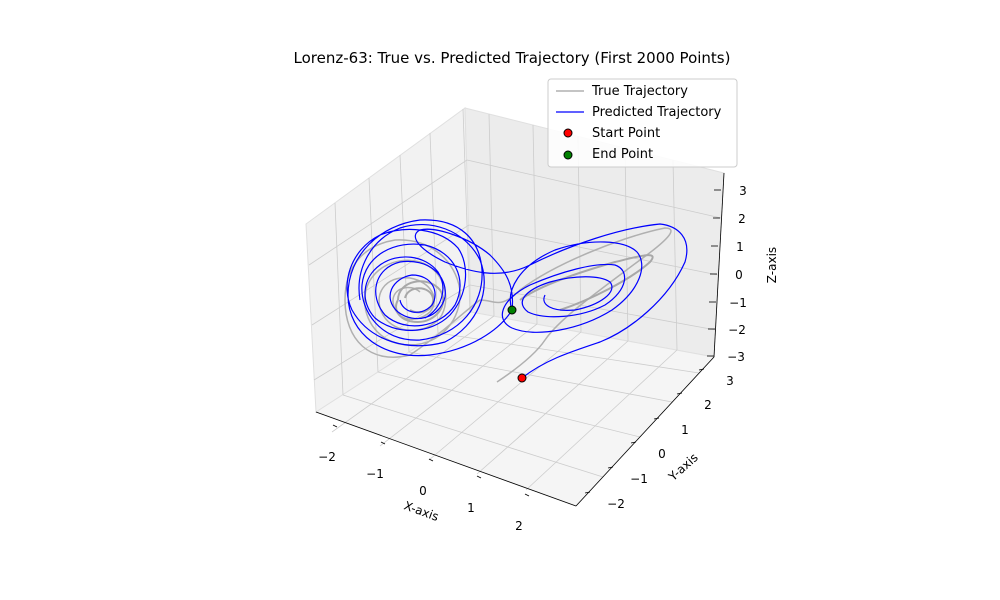 Image resolution: width=1000 pixels, height=600 pixels. I want to click on end-point-marker, so click(512, 310).